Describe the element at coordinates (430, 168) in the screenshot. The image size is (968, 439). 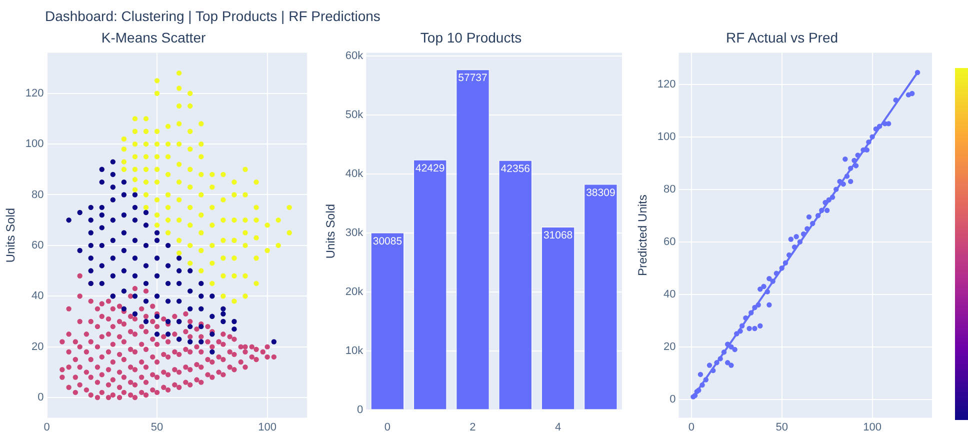
I see `data-label: 42429` at that location.